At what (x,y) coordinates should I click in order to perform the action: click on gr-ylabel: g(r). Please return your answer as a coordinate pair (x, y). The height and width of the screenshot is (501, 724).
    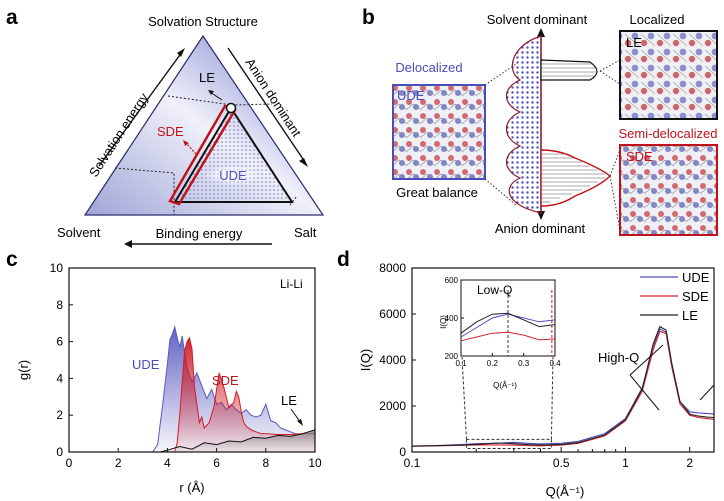
    Looking at the image, I should click on (23, 370).